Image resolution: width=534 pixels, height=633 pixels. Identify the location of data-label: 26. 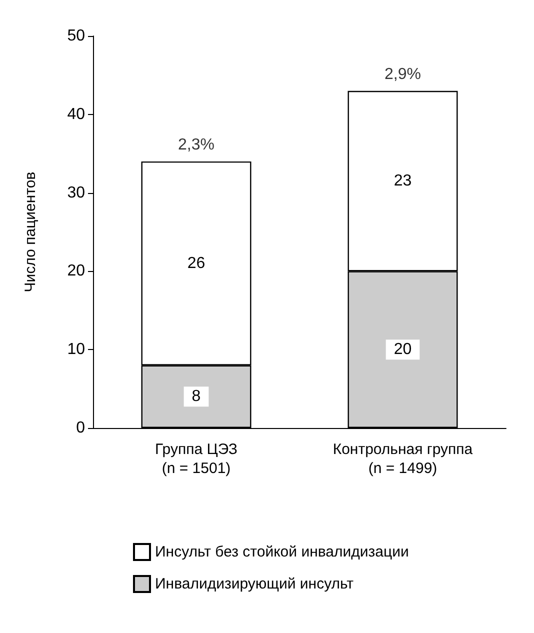
(196, 263).